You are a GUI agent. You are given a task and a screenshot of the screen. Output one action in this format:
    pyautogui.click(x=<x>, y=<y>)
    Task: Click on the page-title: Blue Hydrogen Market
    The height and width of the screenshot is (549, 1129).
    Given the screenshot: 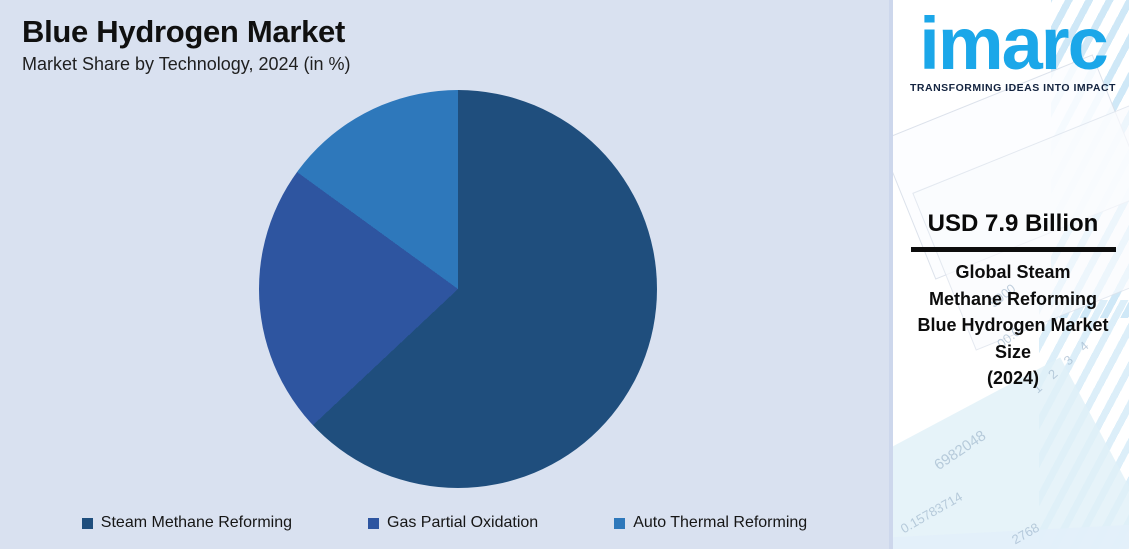 What is the action you would take?
    pyautogui.click(x=184, y=31)
    